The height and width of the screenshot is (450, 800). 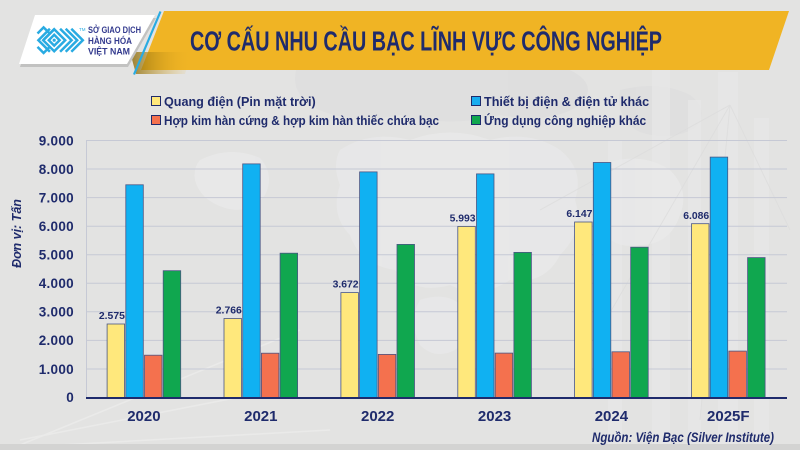 I want to click on svg-text: HÀNG HÓA, so click(x=110, y=40).